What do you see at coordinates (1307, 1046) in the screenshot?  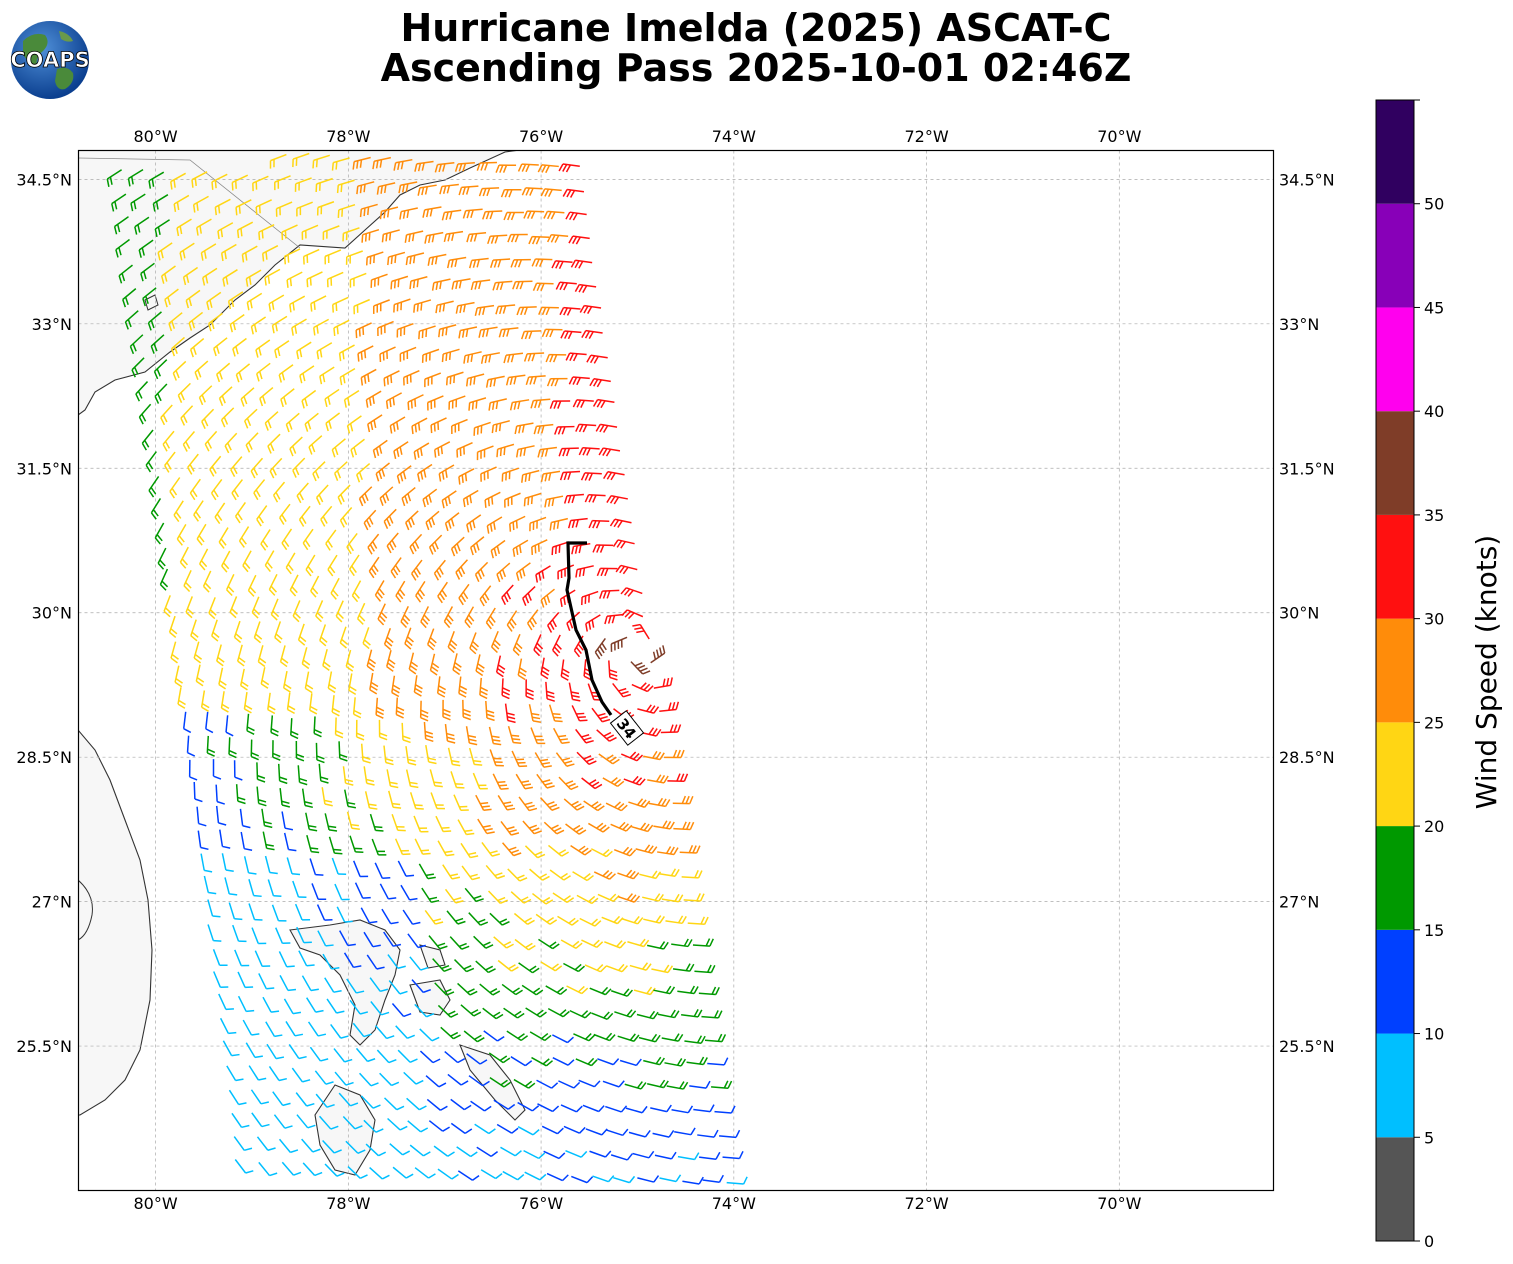 I see `lat-tick-right: 25.5°N` at bounding box center [1307, 1046].